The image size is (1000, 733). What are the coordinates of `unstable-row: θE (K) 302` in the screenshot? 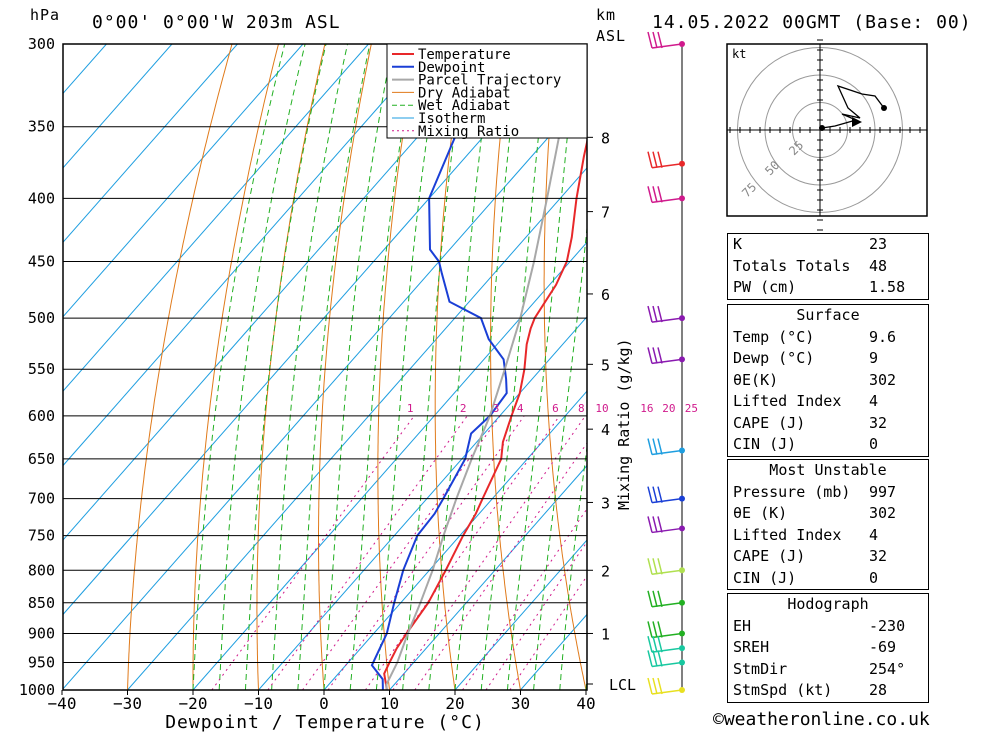 It's located at (815, 513).